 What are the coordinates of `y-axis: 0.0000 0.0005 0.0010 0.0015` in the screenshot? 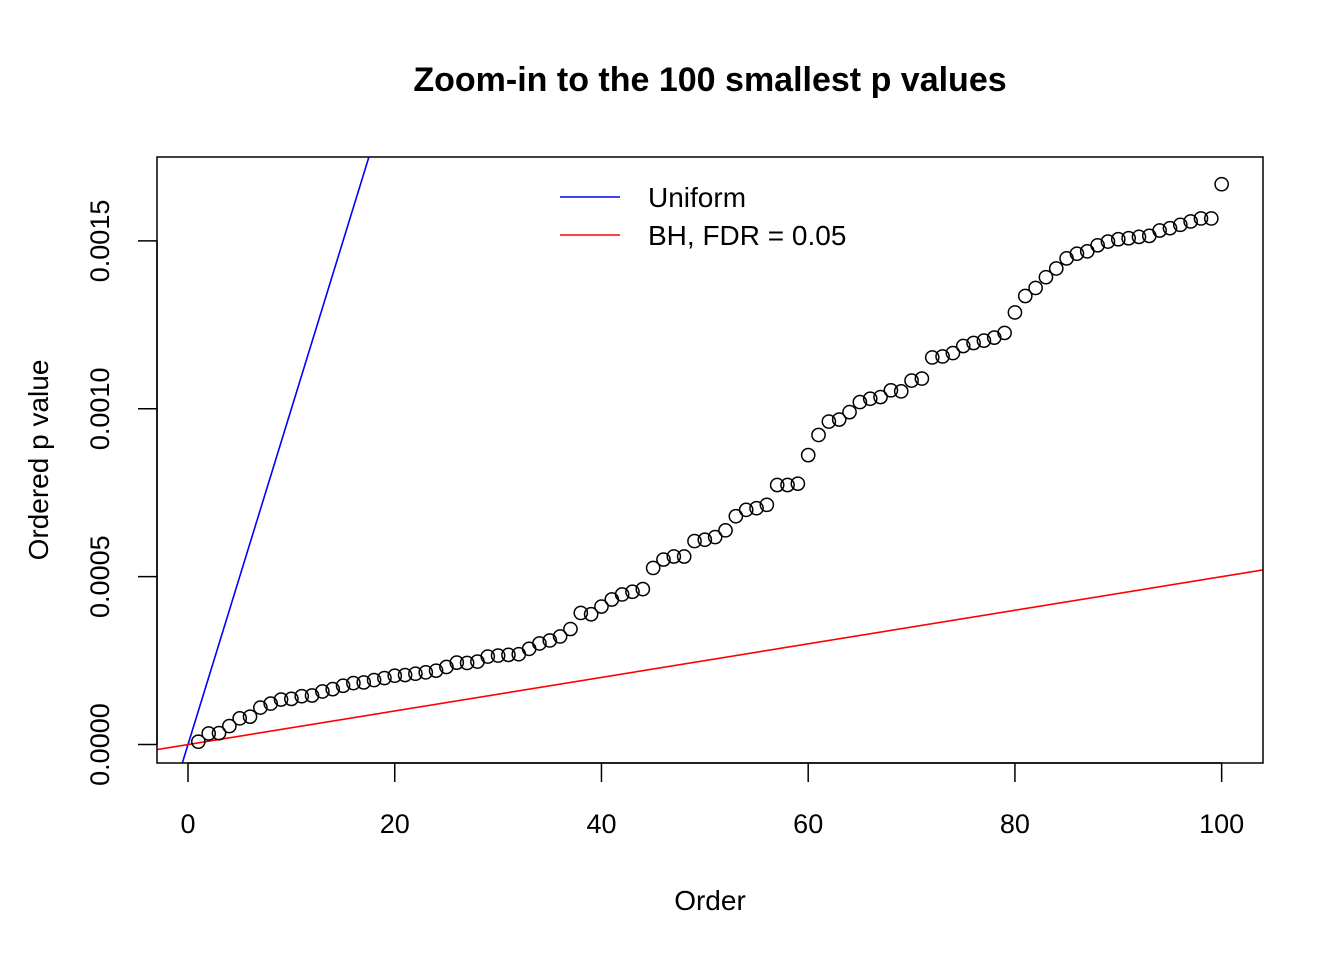 It's located at (121, 493).